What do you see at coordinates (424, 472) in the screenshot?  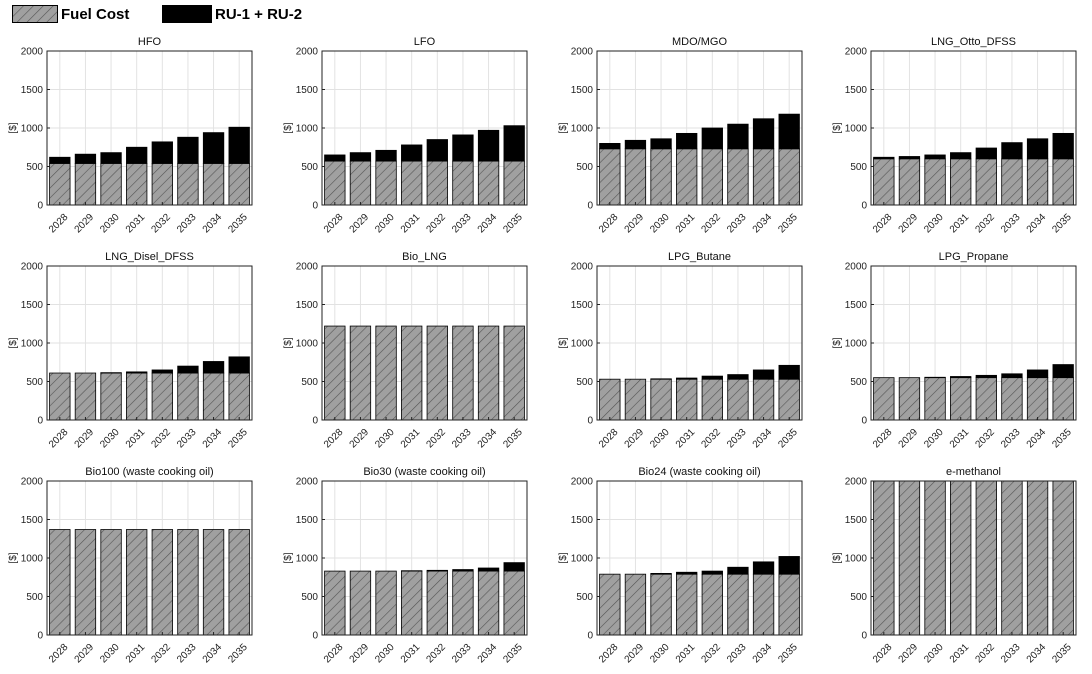 I see `chart-title: Bio30 (waste cooking oil)` at bounding box center [424, 472].